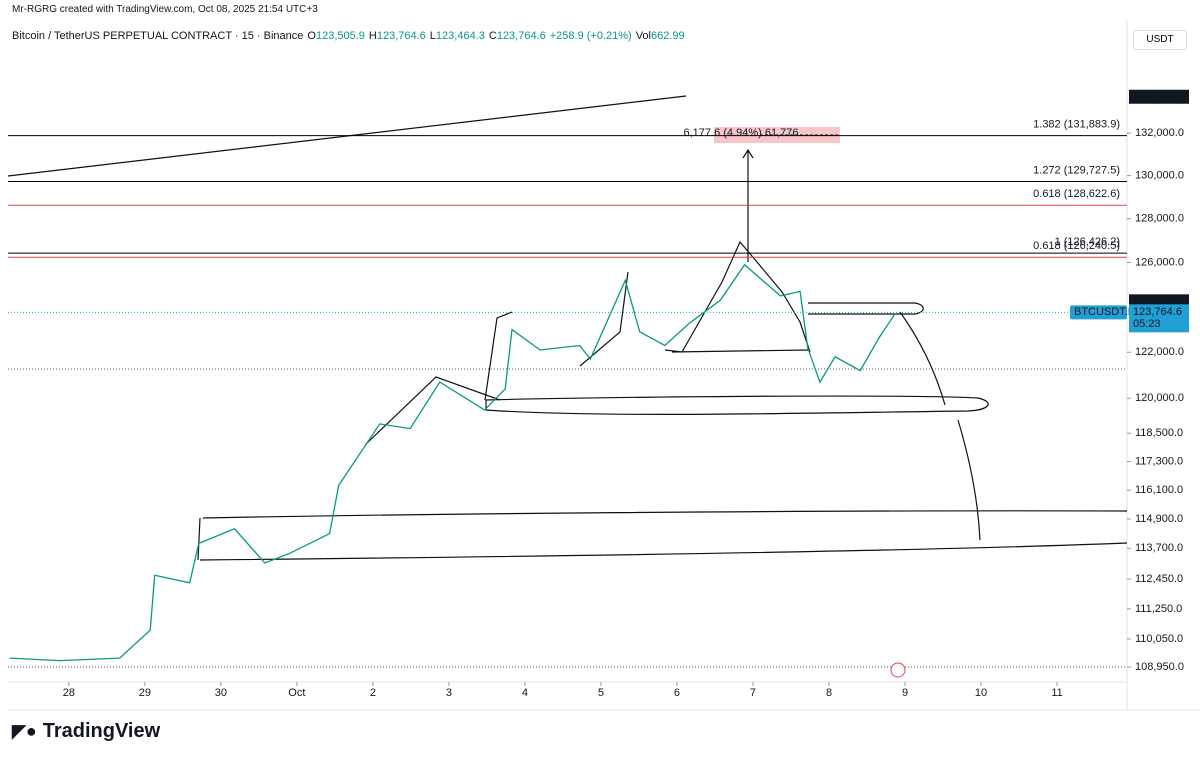 This screenshot has width=1200, height=758. Describe the element at coordinates (69, 693) in the screenshot. I see `x-tick-label: 28` at that location.